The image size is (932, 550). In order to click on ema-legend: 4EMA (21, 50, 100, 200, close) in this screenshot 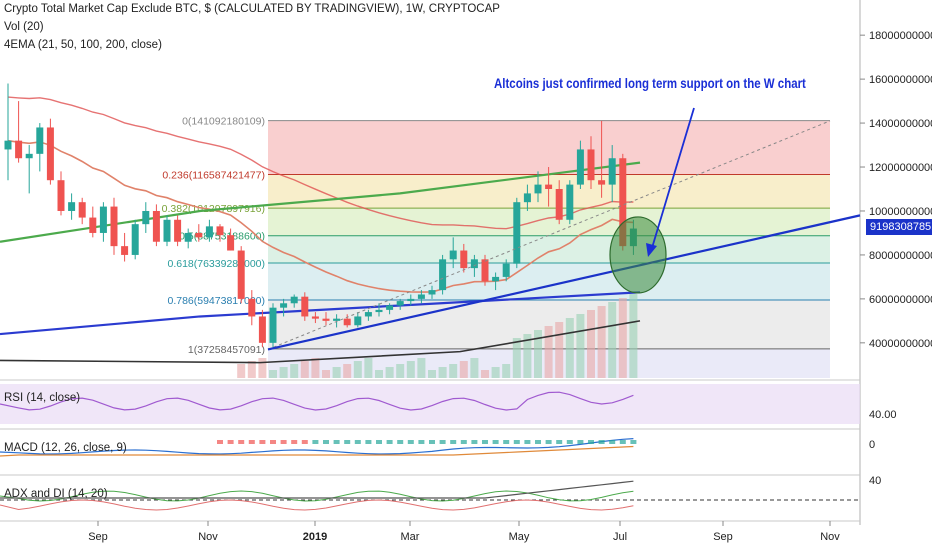, I will do `click(83, 45)`.